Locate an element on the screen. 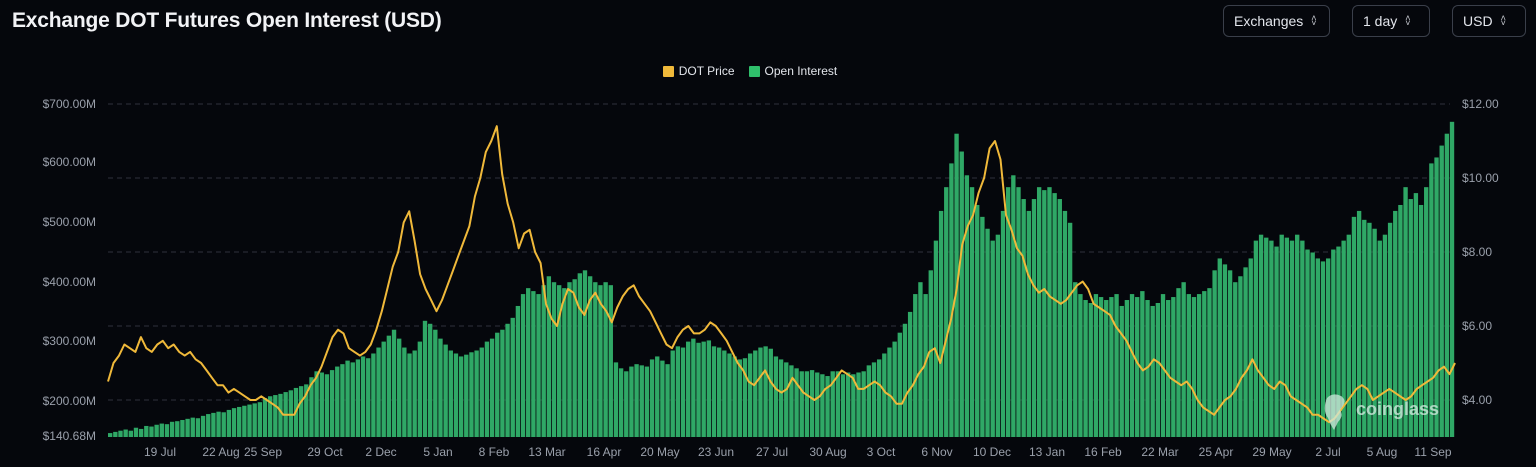  svg-text: $600.00M is located at coordinates (69, 162).